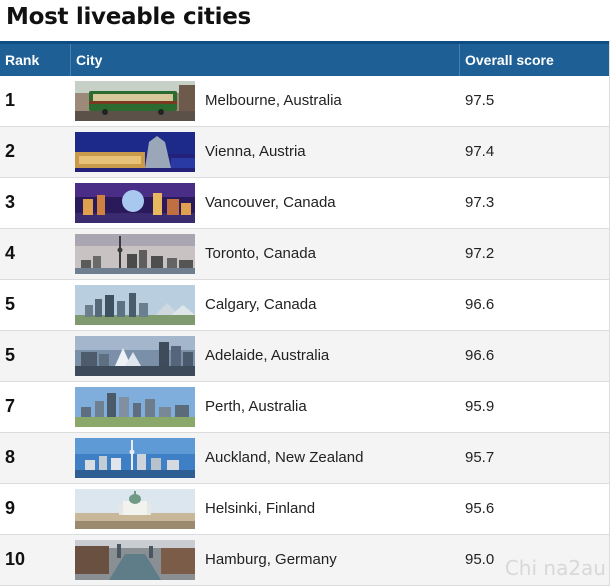 The width and height of the screenshot is (614, 586). I want to click on score-cell: 95.0, so click(480, 559).